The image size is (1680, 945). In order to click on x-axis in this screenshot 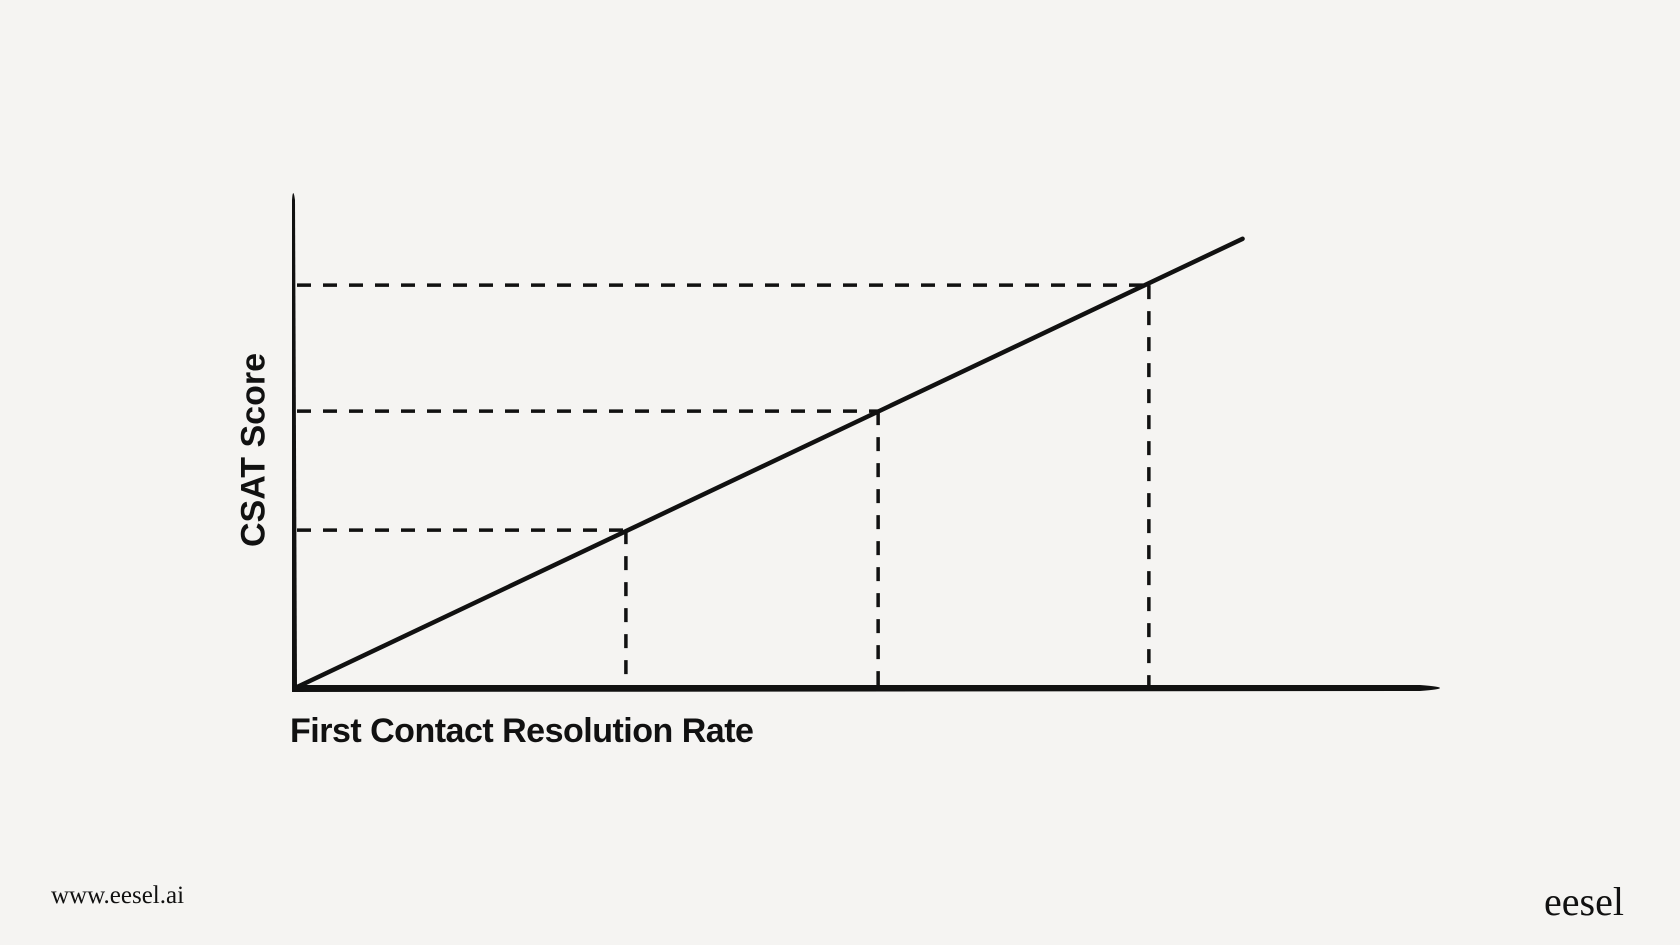, I will do `click(866, 688)`.